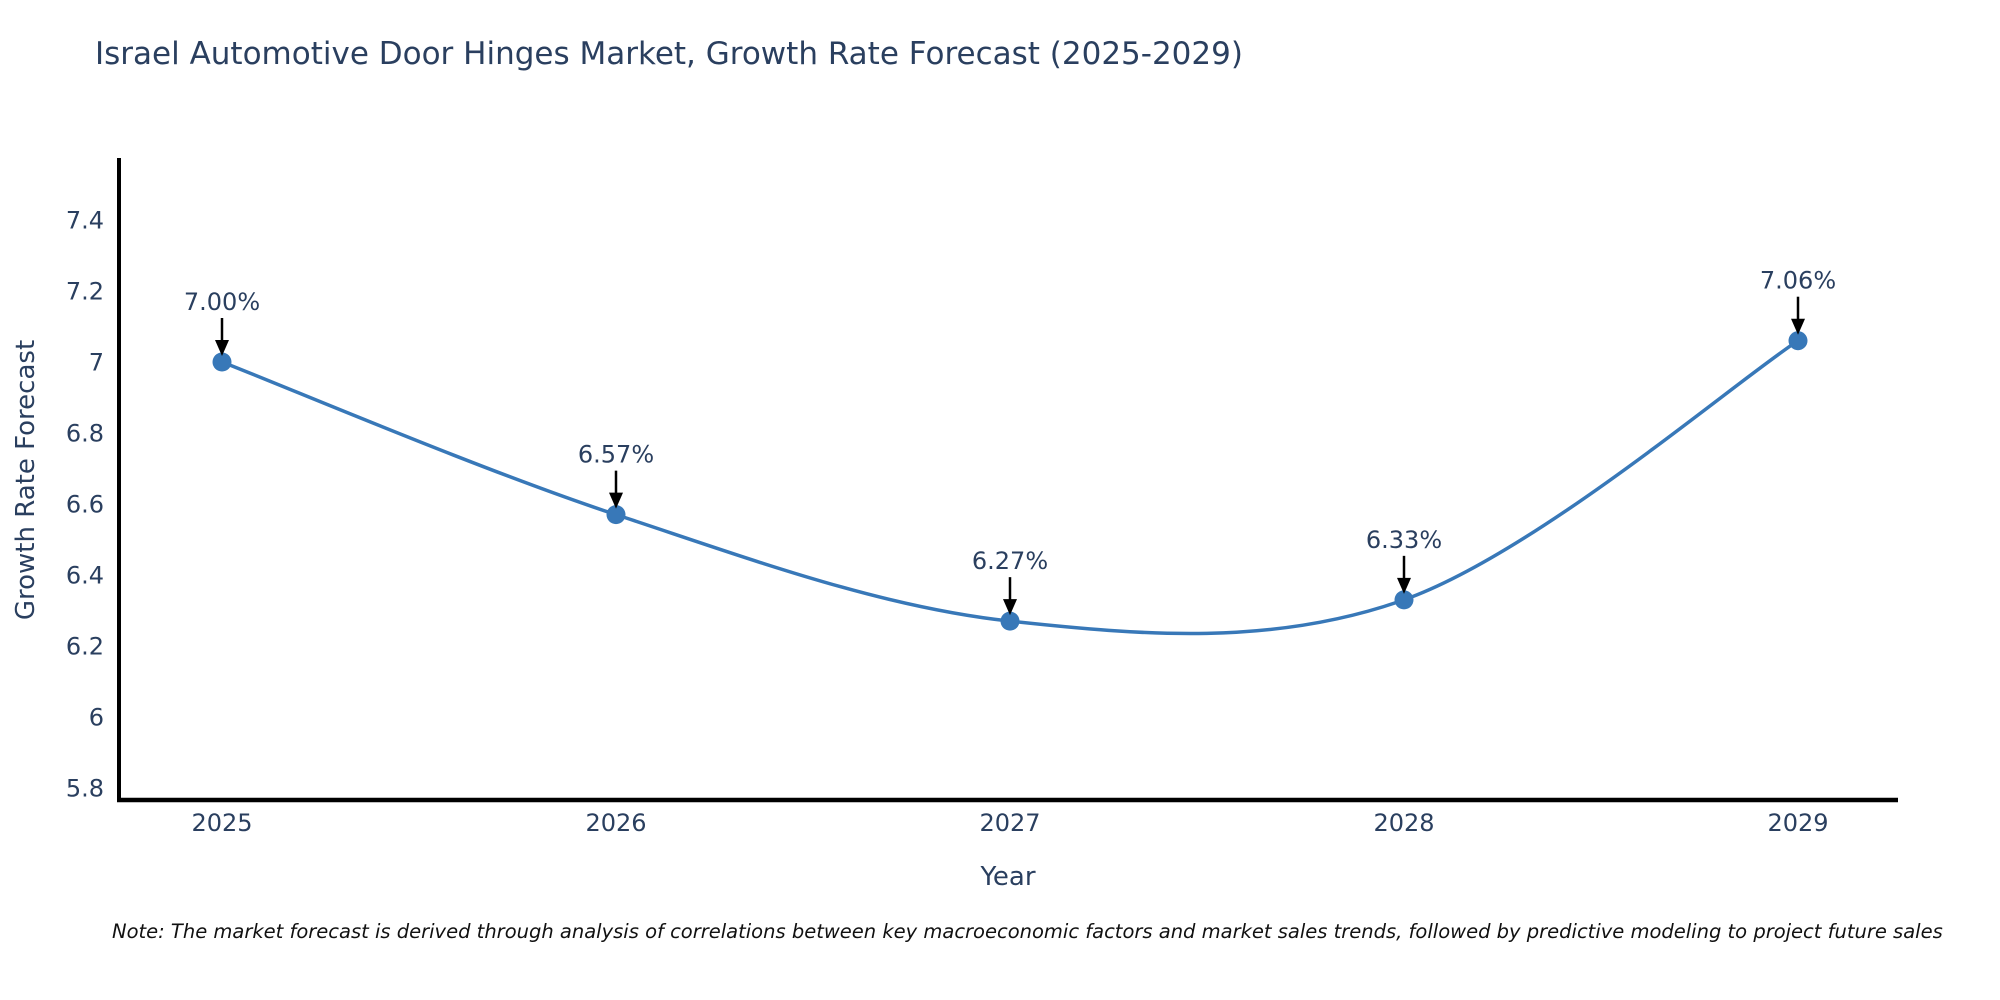  Describe the element at coordinates (85, 292) in the screenshot. I see `y-tick-label: 7.2` at that location.